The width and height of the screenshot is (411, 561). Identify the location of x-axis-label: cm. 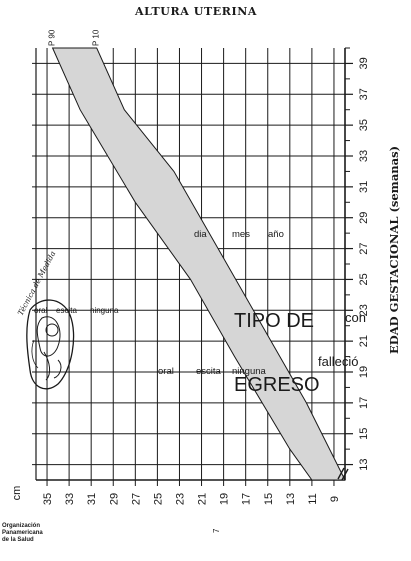
(17, 493).